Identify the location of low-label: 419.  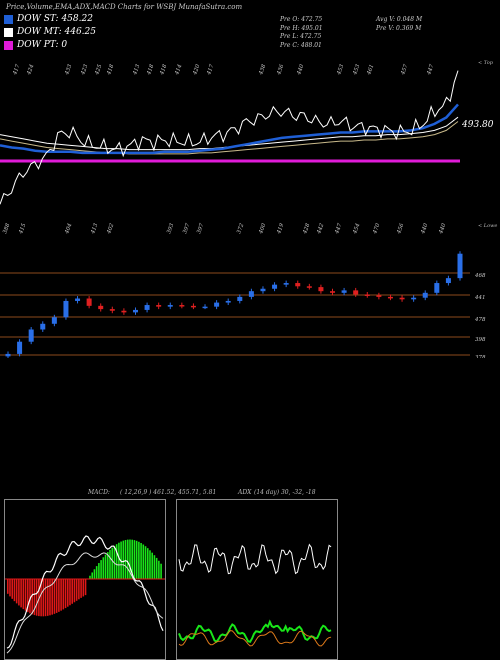
(281, 228).